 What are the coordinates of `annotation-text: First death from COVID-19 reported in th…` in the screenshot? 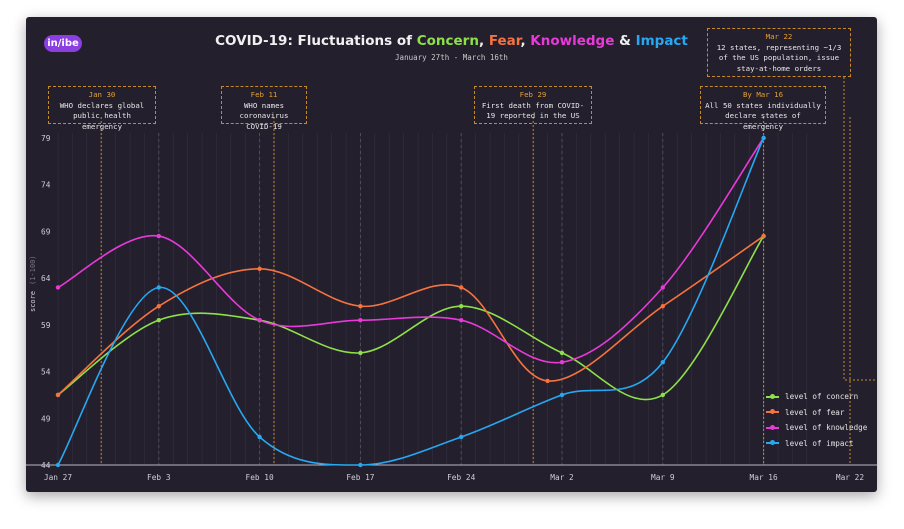 It's located at (533, 110).